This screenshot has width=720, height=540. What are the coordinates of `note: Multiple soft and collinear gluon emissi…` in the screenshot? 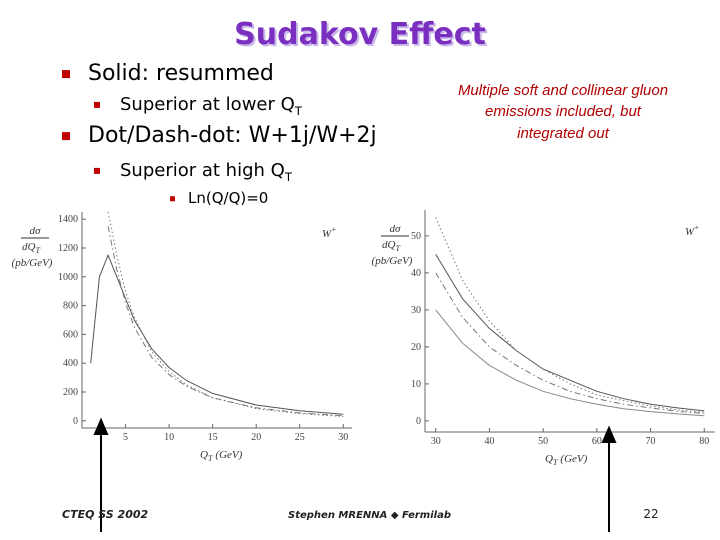 It's located at (563, 112).